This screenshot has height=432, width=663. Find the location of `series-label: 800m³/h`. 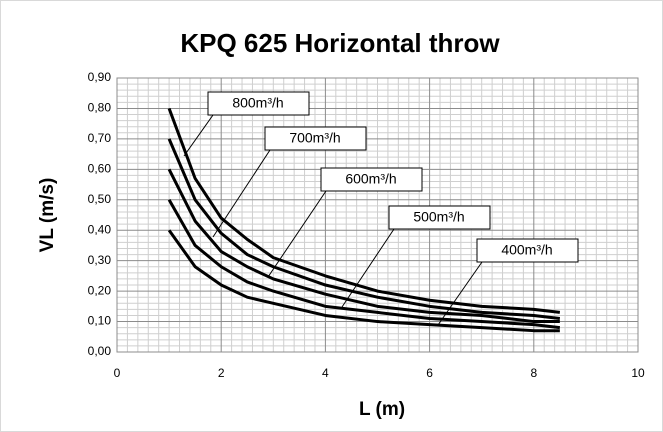

series-label: 800m³/h is located at coordinates (257, 103).